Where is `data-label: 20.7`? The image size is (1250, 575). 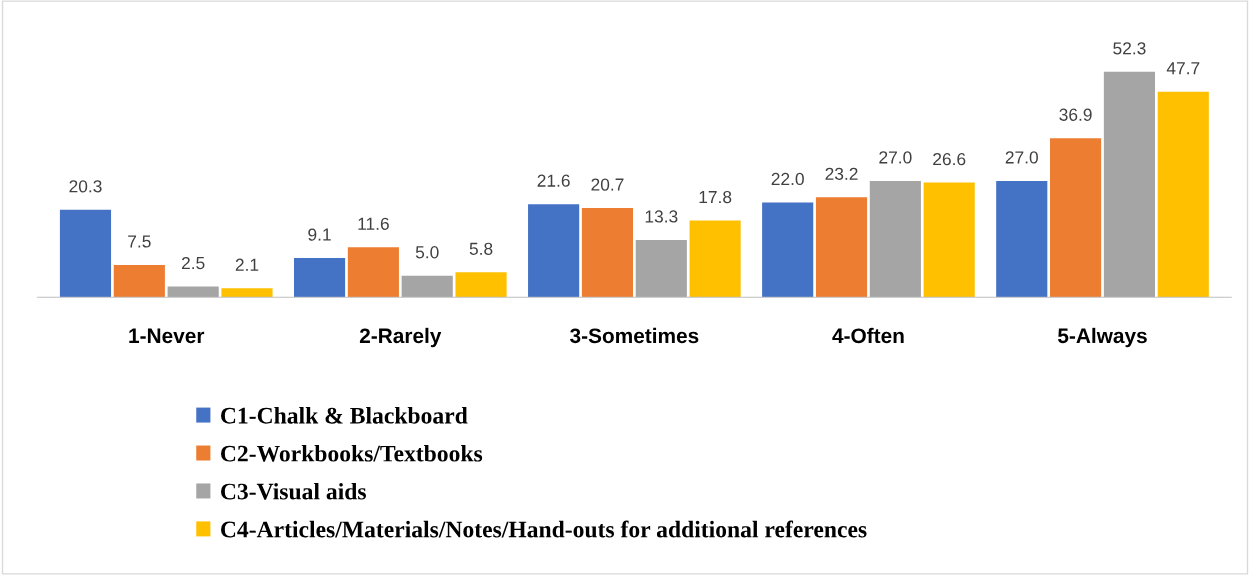
data-label: 20.7 is located at coordinates (607, 184).